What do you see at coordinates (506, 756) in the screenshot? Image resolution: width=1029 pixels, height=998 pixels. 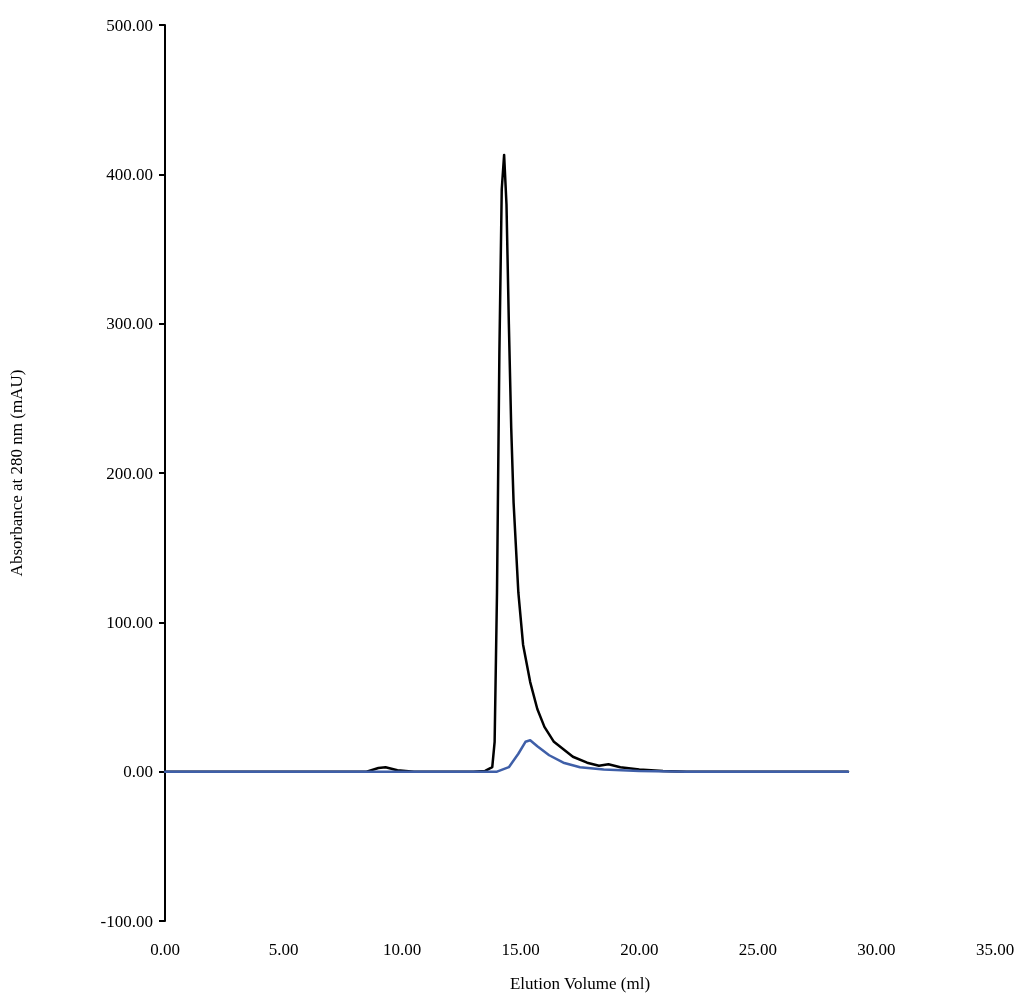 I see `line-series` at bounding box center [506, 756].